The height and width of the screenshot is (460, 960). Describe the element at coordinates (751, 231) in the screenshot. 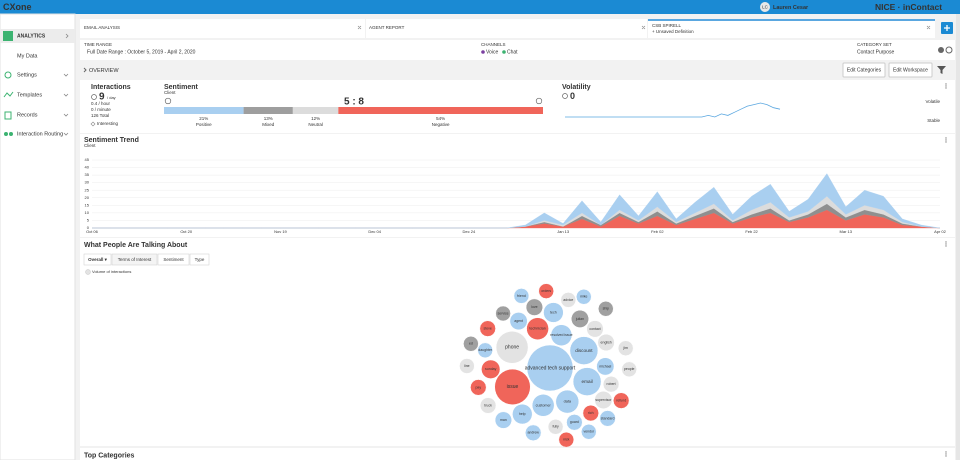

I see `x-tick-label: Feb 22` at that location.